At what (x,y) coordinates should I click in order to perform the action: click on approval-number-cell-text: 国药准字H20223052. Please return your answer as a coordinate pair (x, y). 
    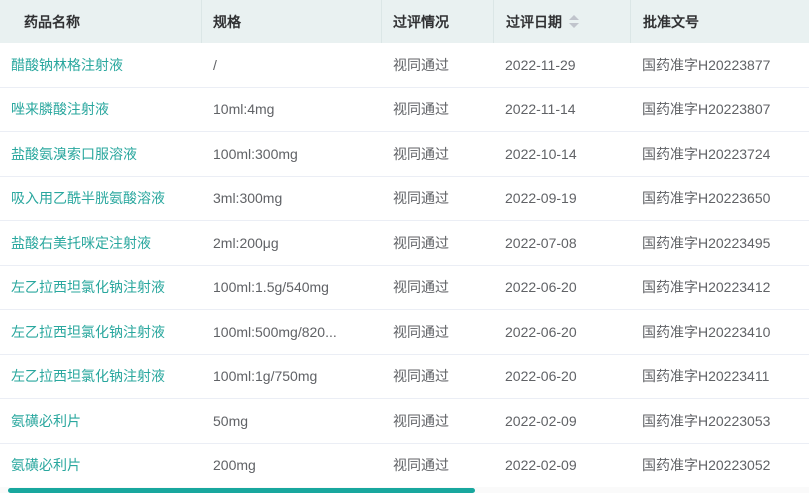
    Looking at the image, I should click on (706, 465).